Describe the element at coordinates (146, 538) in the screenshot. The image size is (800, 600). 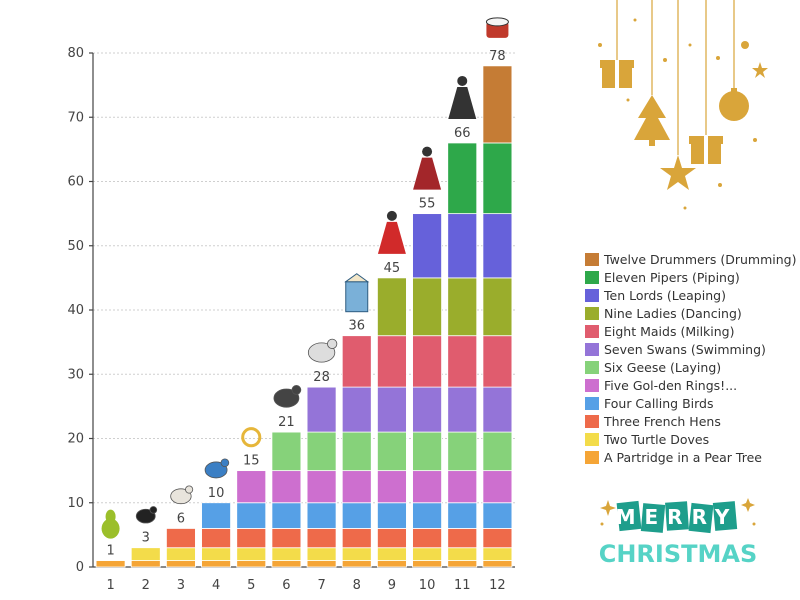
I see `bar-total-label: 3` at that location.